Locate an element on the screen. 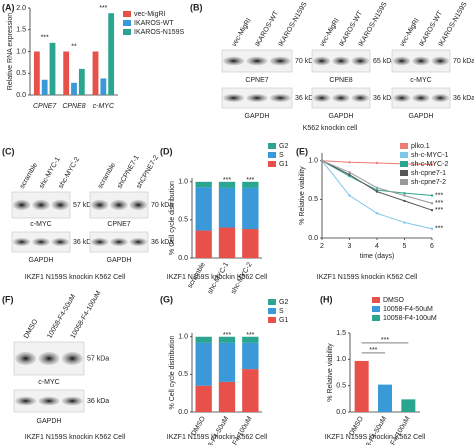  x-tick-label: 3 is located at coordinates (350, 246).